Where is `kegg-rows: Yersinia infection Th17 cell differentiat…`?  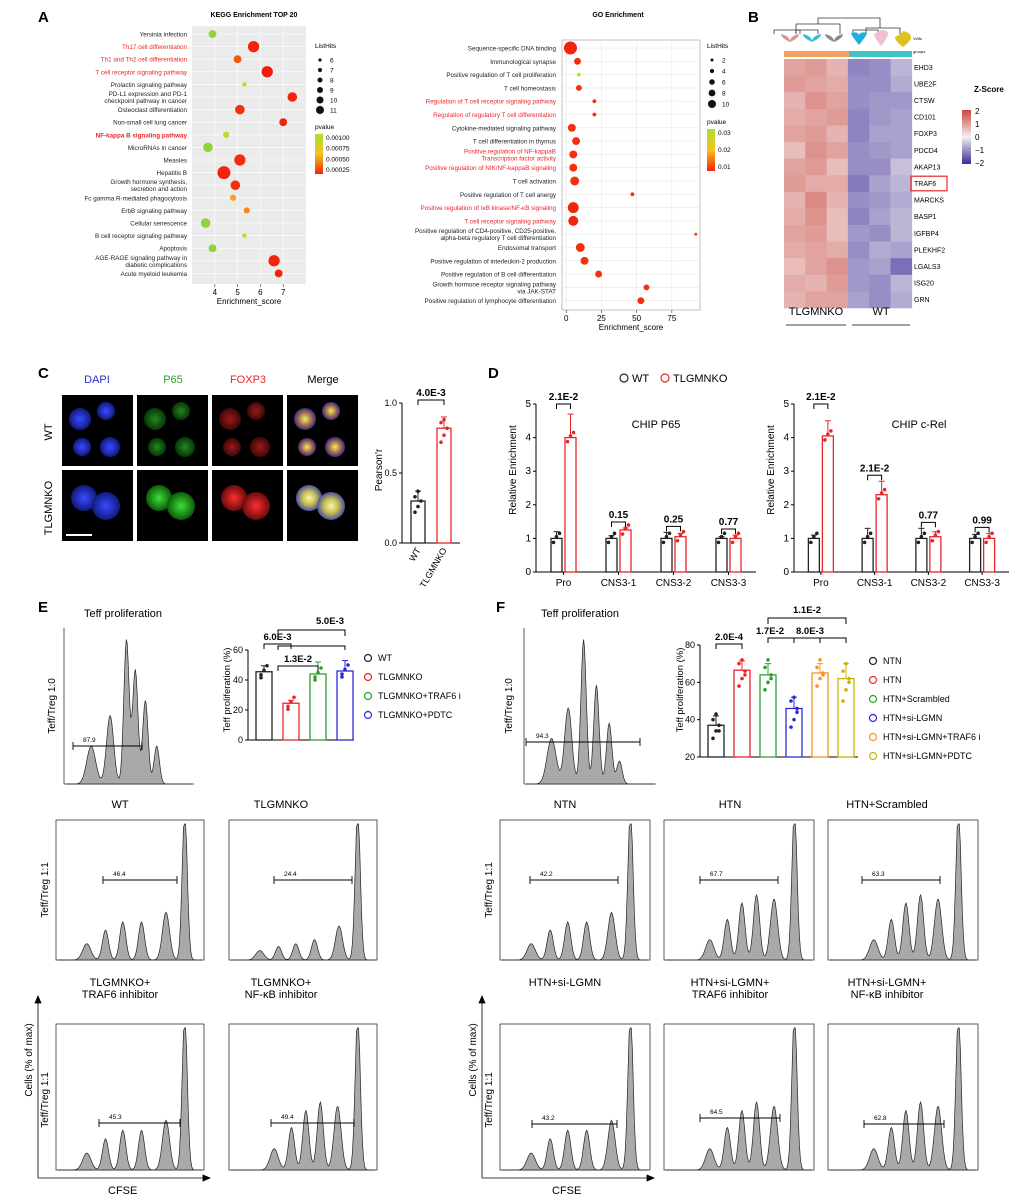
kegg-rows: Yersinia infection Th17 cell differentiat… is located at coordinates (191, 154).